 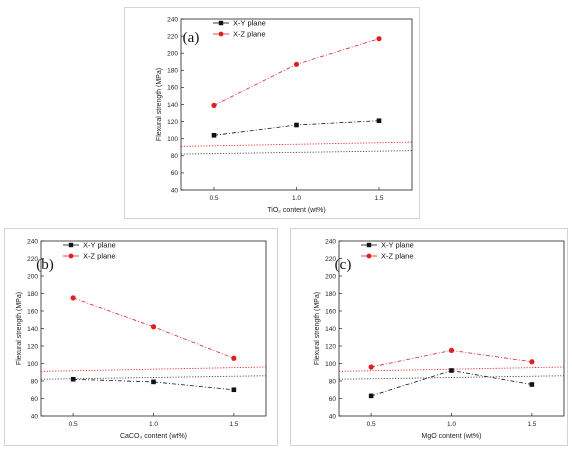 I want to click on chart-b-x-tick-label: 0.5, so click(x=73, y=424).